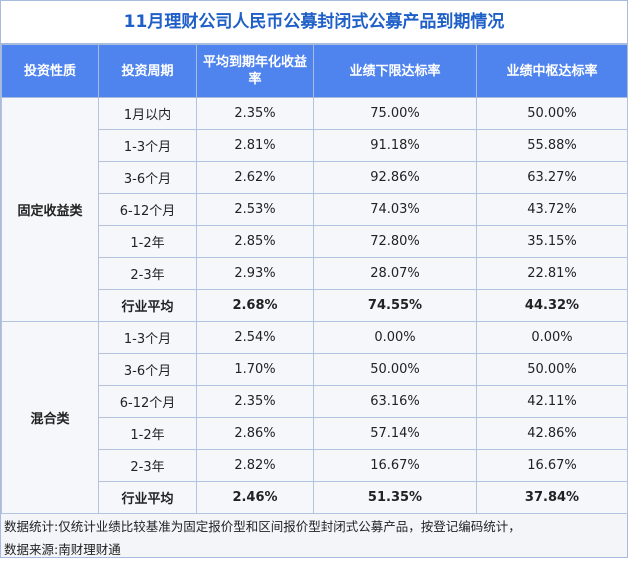 This screenshot has height=562, width=628. I want to click on table-row: 3-6个月 1.70% 50.00% 50.00%, so click(315, 369).